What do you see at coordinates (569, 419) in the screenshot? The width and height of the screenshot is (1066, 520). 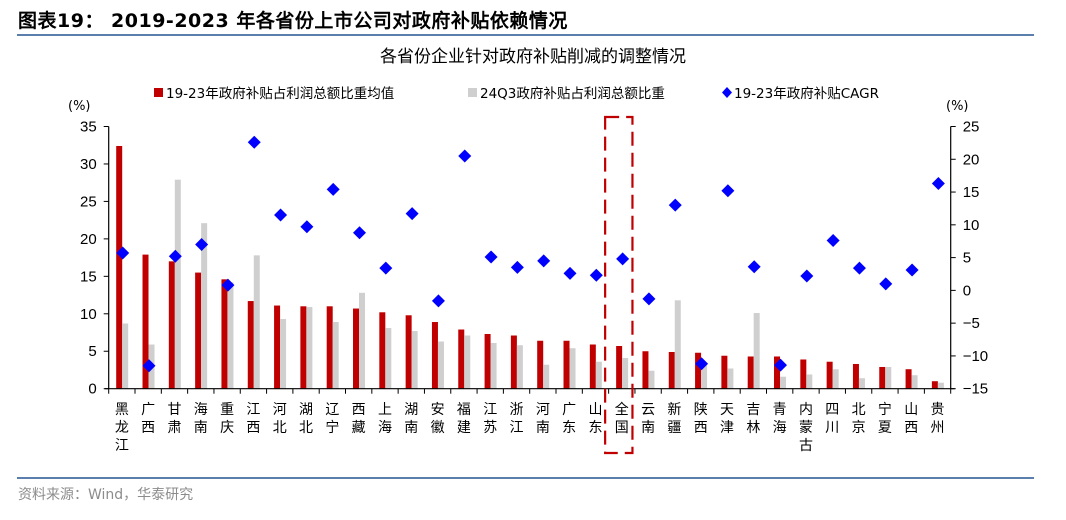 I see `category-label: 广东` at bounding box center [569, 419].